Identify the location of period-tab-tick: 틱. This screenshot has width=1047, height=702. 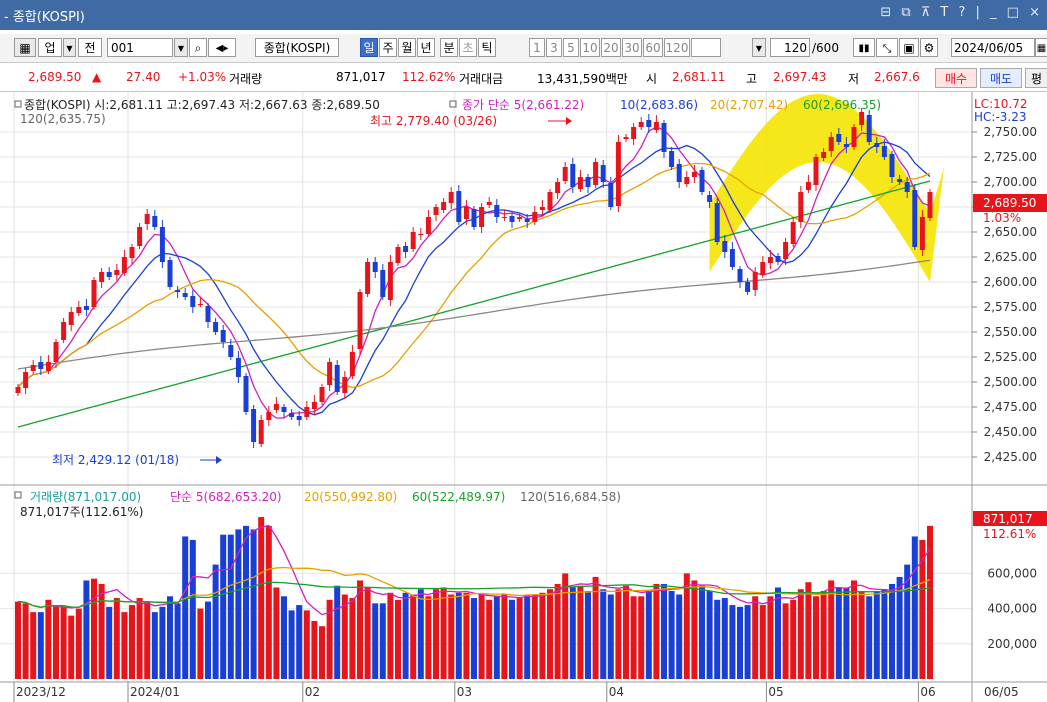
(487, 47).